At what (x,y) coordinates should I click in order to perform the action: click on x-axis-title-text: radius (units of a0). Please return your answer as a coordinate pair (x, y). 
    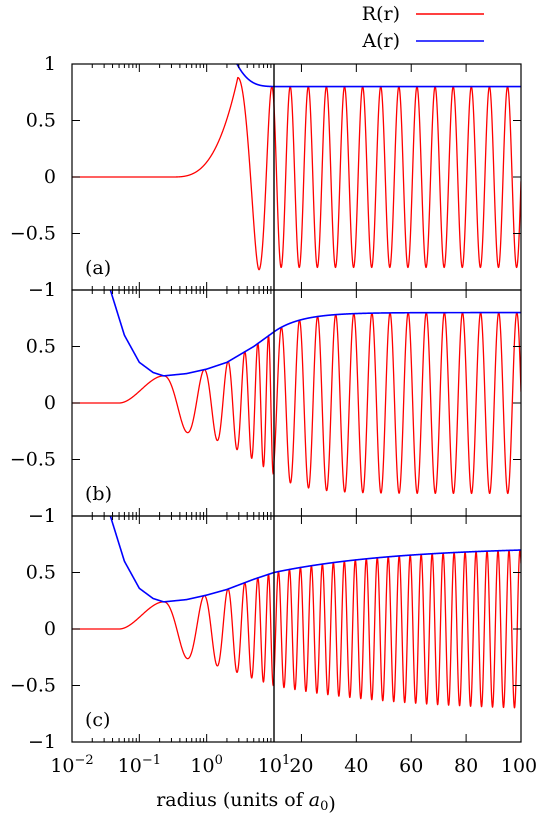
    Looking at the image, I should click on (246, 802).